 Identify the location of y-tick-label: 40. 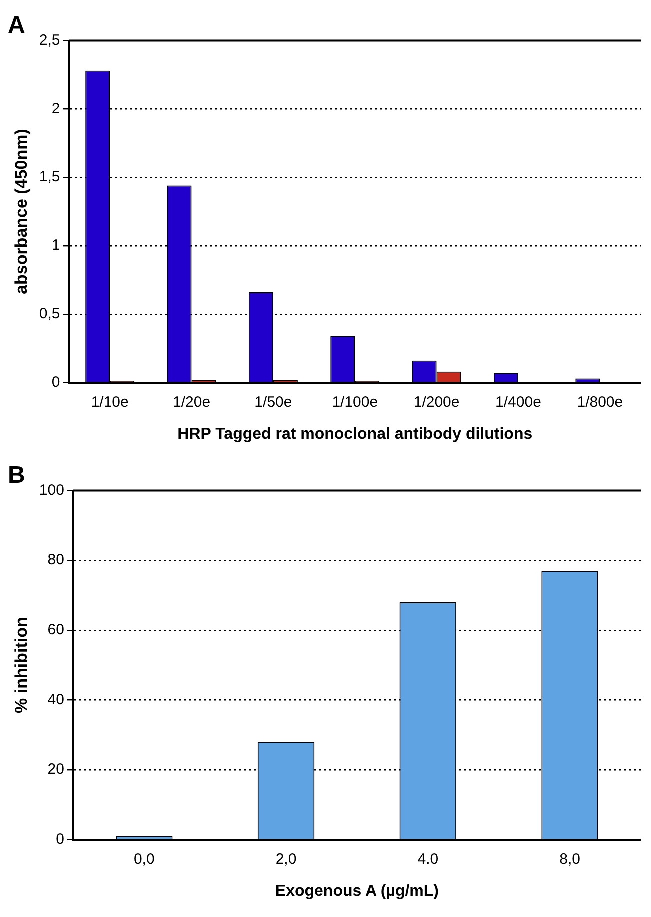
(56, 699).